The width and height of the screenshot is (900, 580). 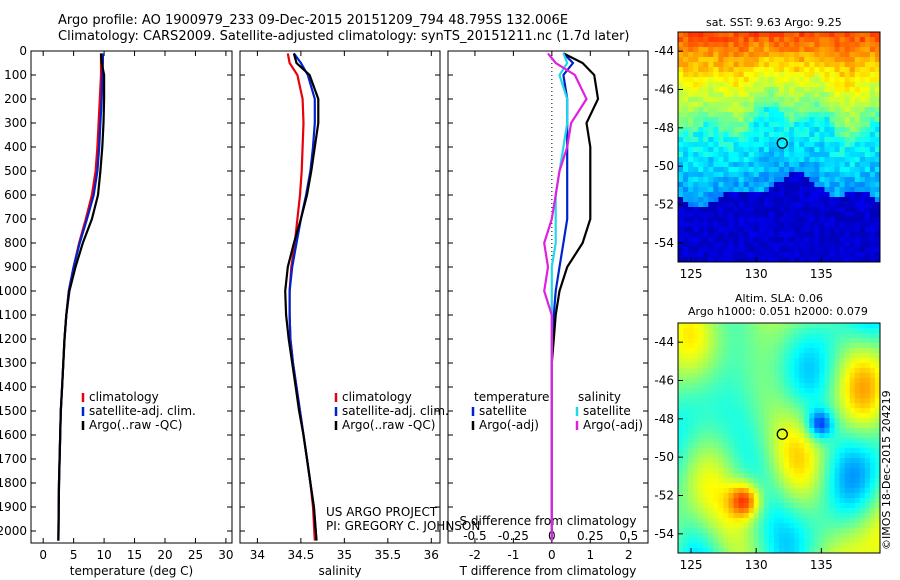 I want to click on sla-map-title-1: Altim. SLA: 0.06, so click(x=779, y=298).